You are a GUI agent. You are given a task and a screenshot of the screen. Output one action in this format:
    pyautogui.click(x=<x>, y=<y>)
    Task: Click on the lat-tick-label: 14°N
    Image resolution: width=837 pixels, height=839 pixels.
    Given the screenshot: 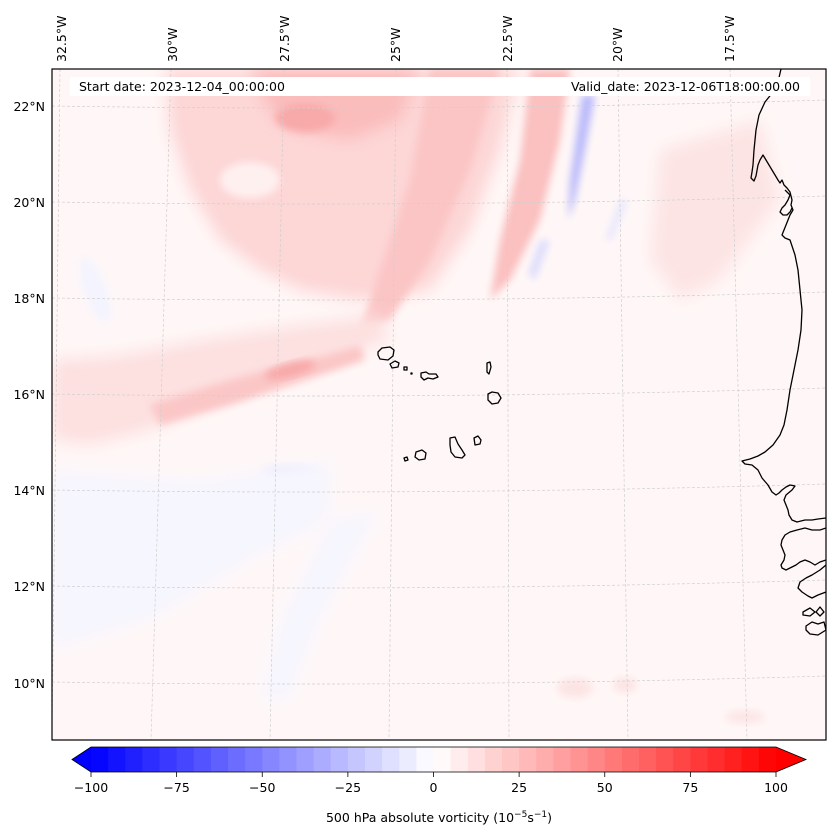 What is the action you would take?
    pyautogui.click(x=29, y=490)
    